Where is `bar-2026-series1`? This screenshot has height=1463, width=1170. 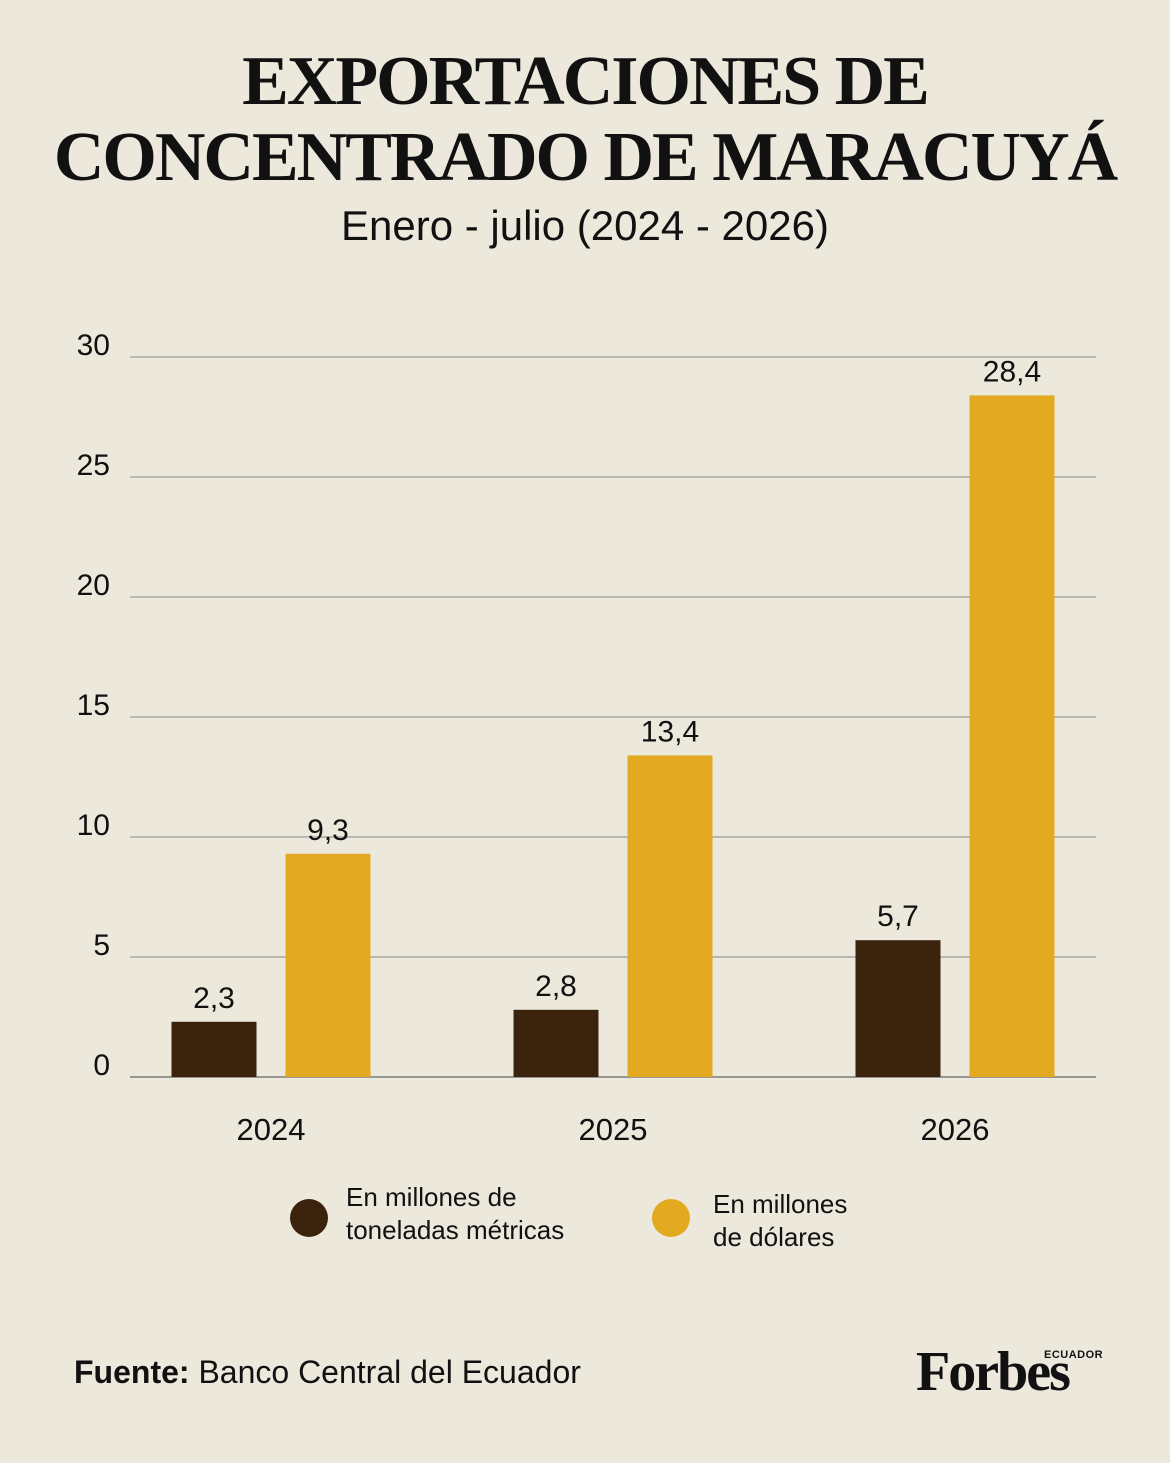
bar-2026-series1 is located at coordinates (898, 1008).